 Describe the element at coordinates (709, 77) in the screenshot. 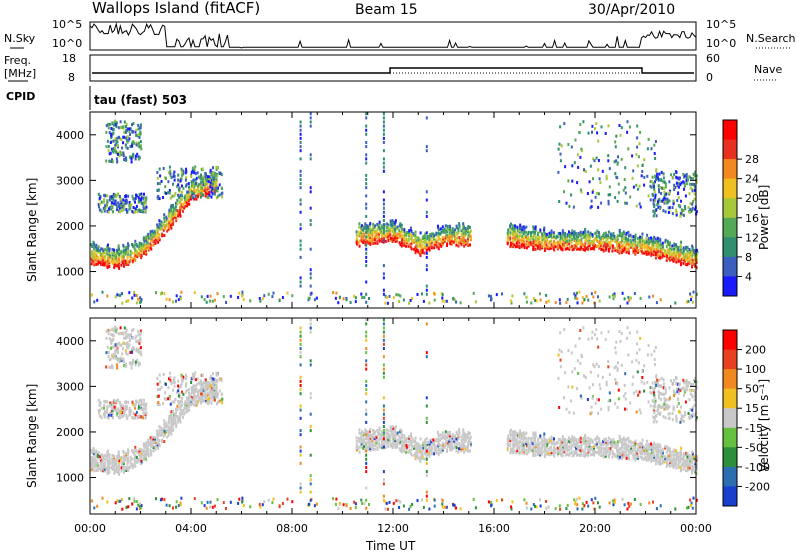

I see `nave-tick-bottom: 0` at that location.